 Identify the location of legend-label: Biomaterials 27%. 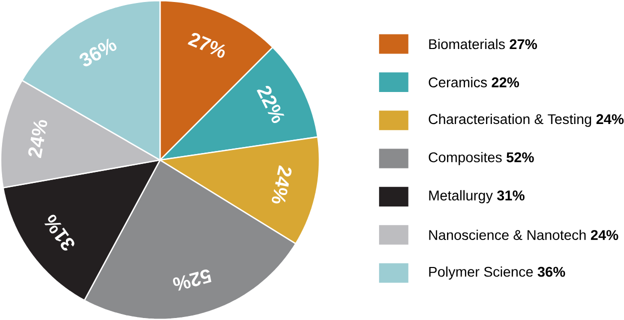
(483, 44).